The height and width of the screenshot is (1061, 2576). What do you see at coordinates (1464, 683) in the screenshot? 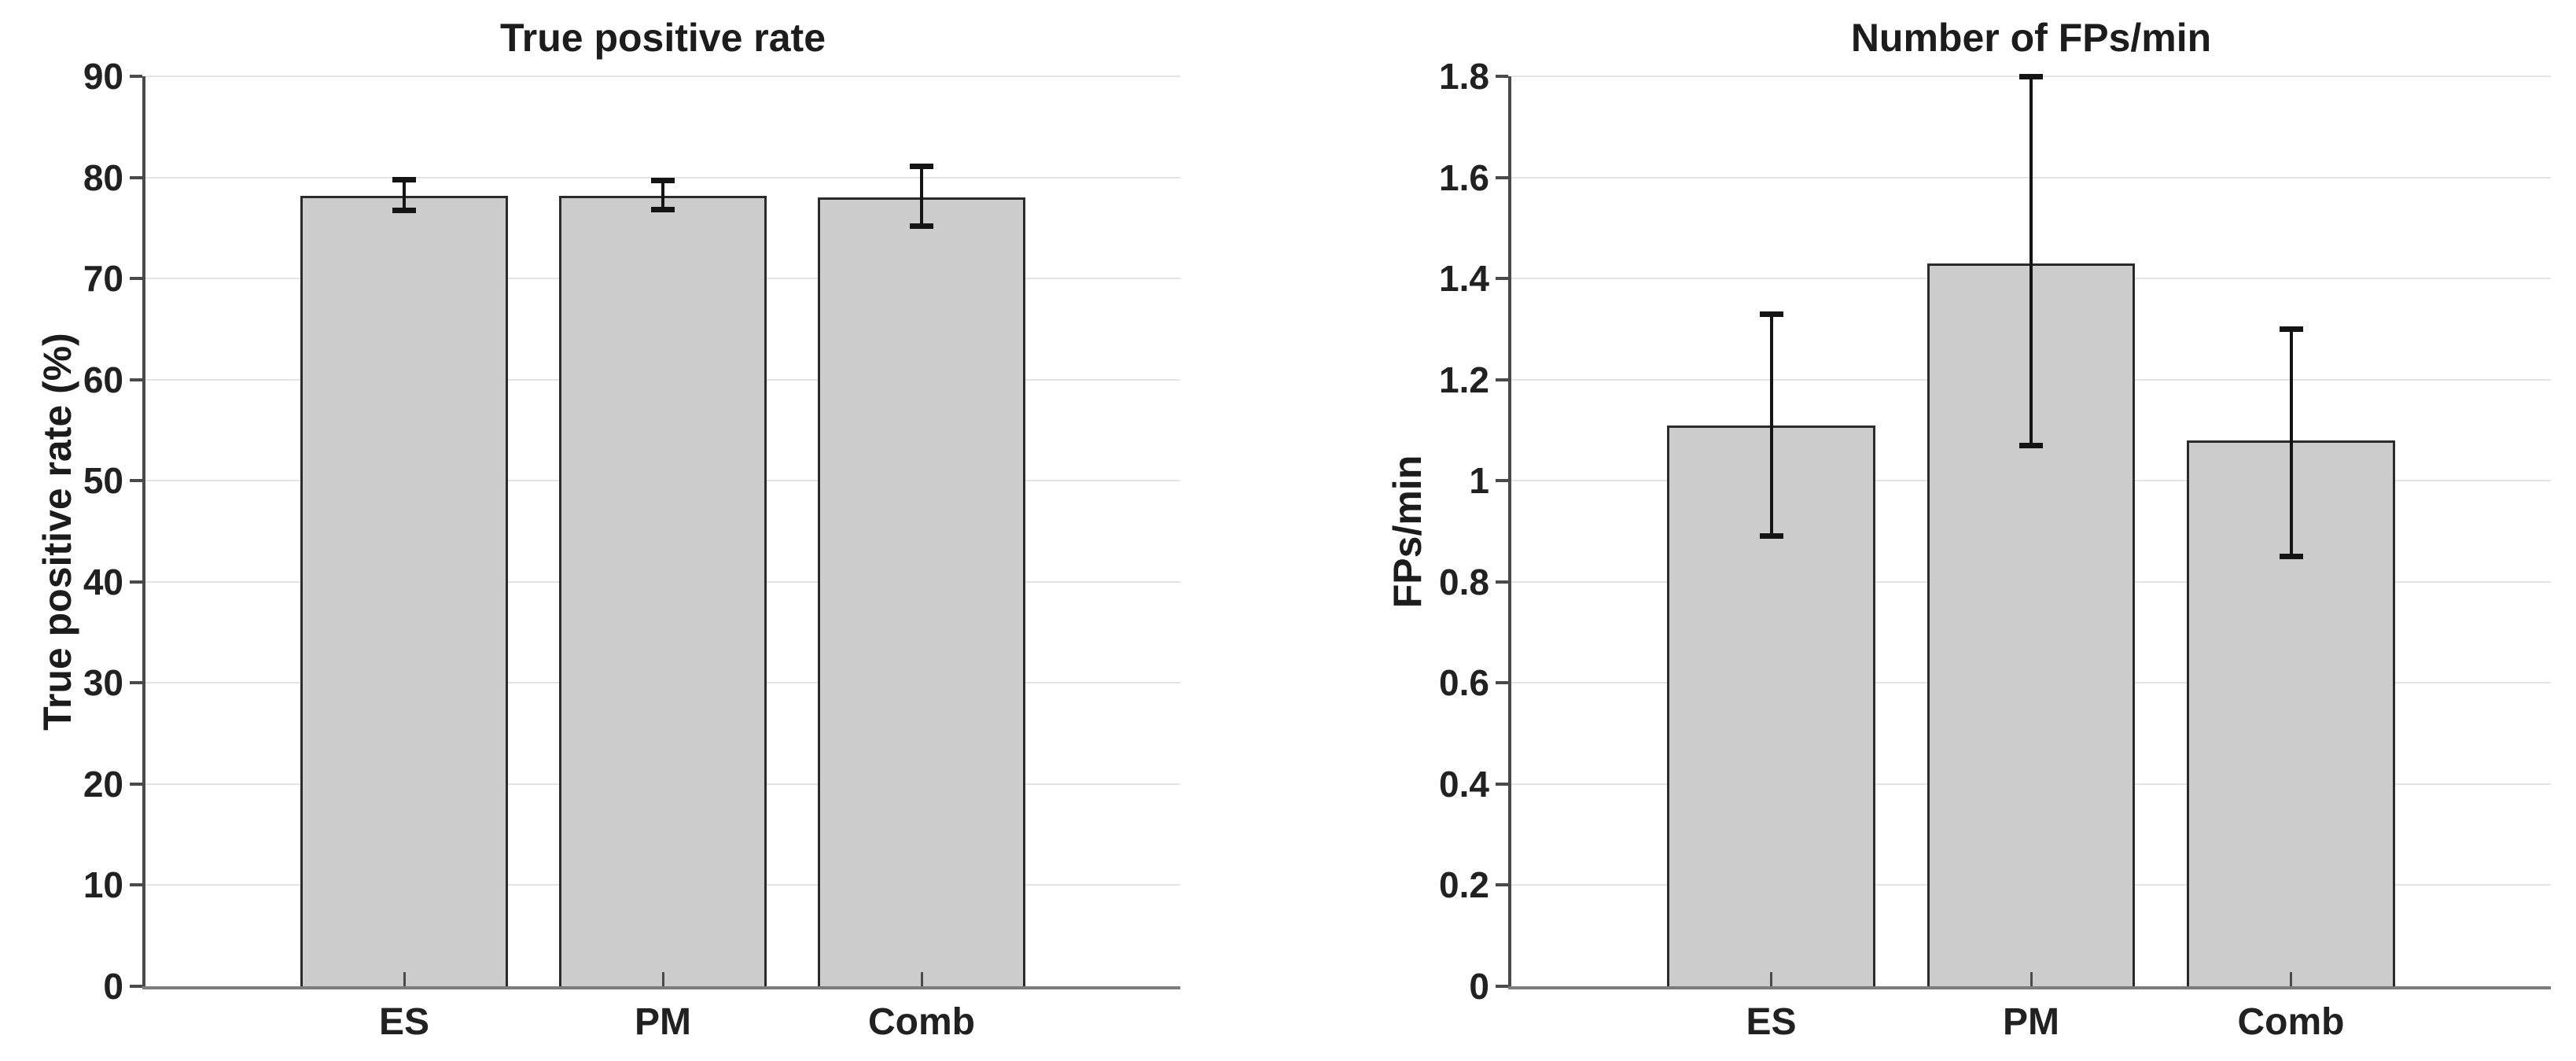
I see `y-tick-label: 0.6` at bounding box center [1464, 683].